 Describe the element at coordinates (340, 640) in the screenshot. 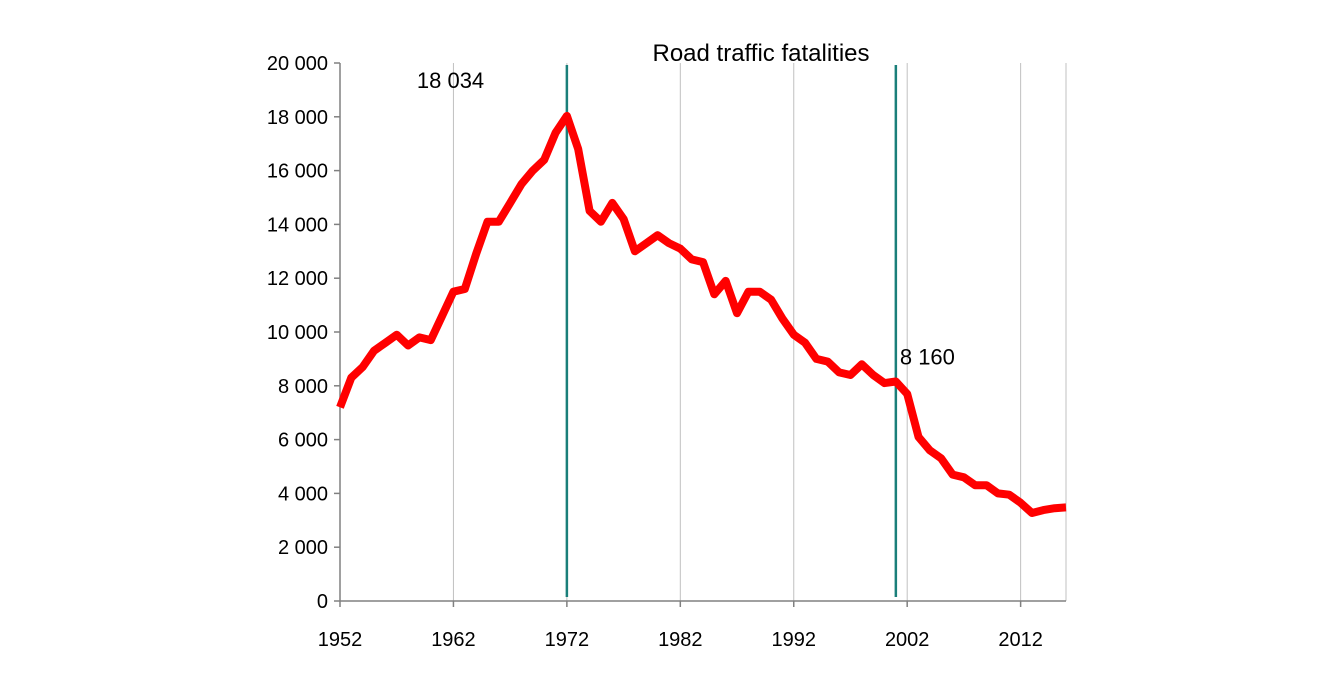

I see `x-tick-label: 1952` at that location.